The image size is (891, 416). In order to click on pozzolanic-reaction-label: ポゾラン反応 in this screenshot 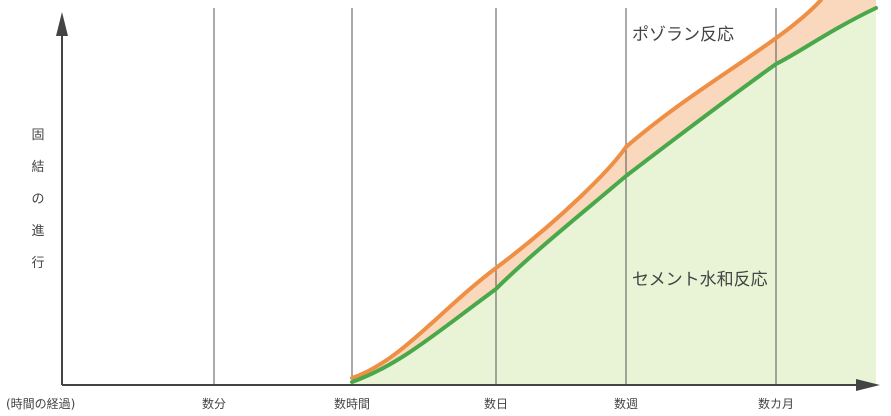, I will do `click(683, 35)`.